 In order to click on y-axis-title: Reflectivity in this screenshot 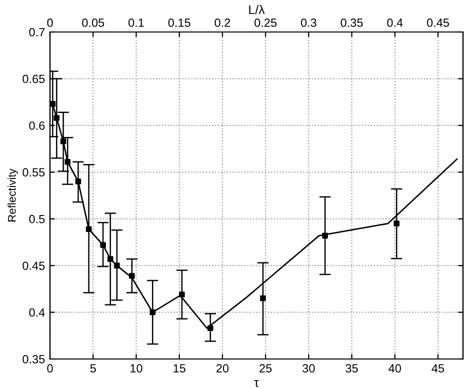, I will do `click(13, 195)`.